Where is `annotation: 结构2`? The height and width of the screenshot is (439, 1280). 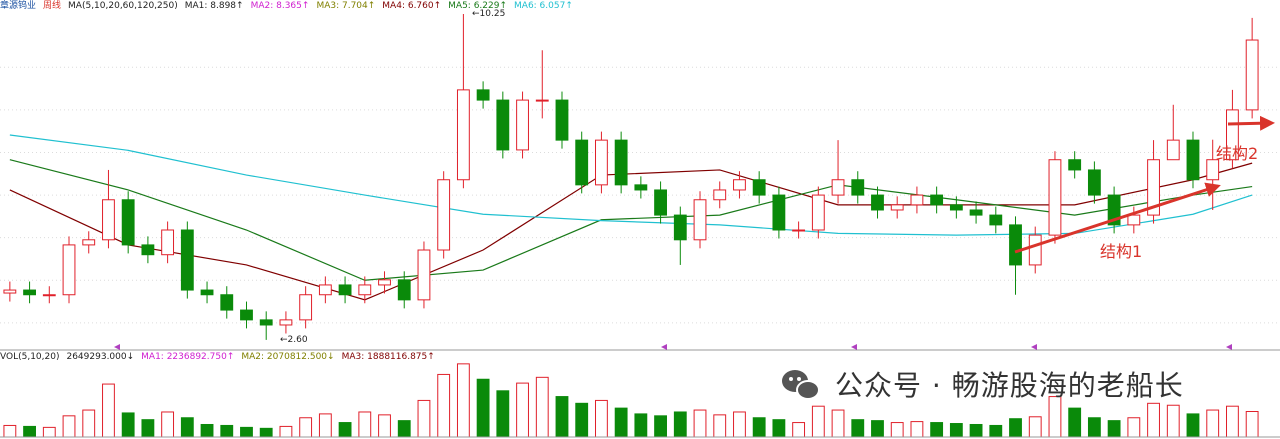
annotation: 结构2 is located at coordinates (1237, 153).